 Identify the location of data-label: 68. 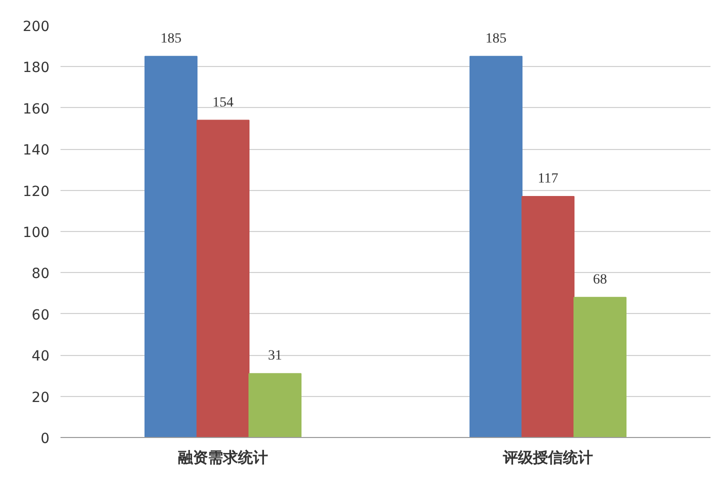
(600, 280).